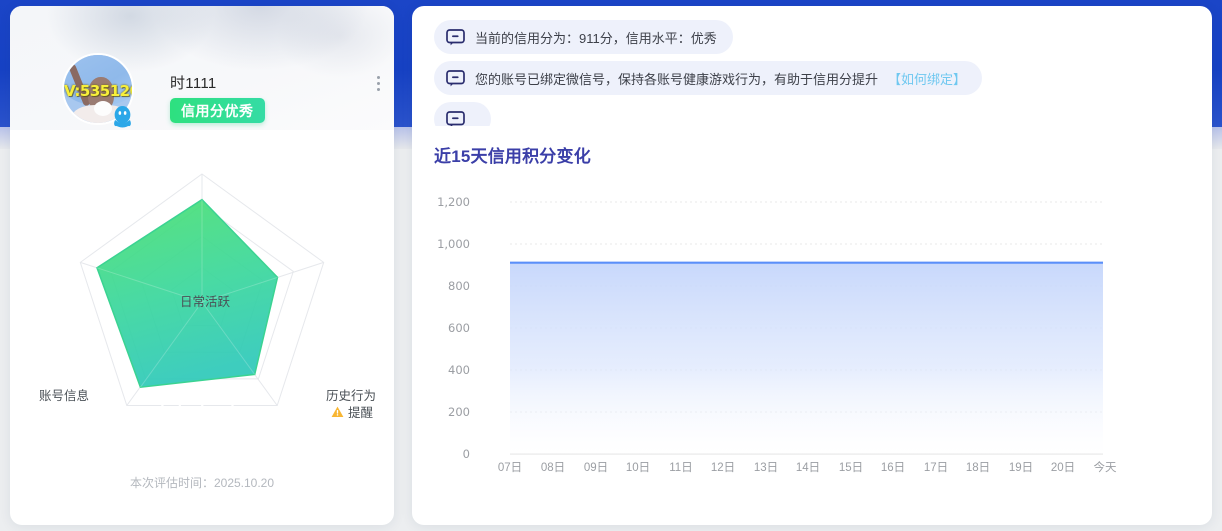  I want to click on notice-item-clipped, so click(462, 114).